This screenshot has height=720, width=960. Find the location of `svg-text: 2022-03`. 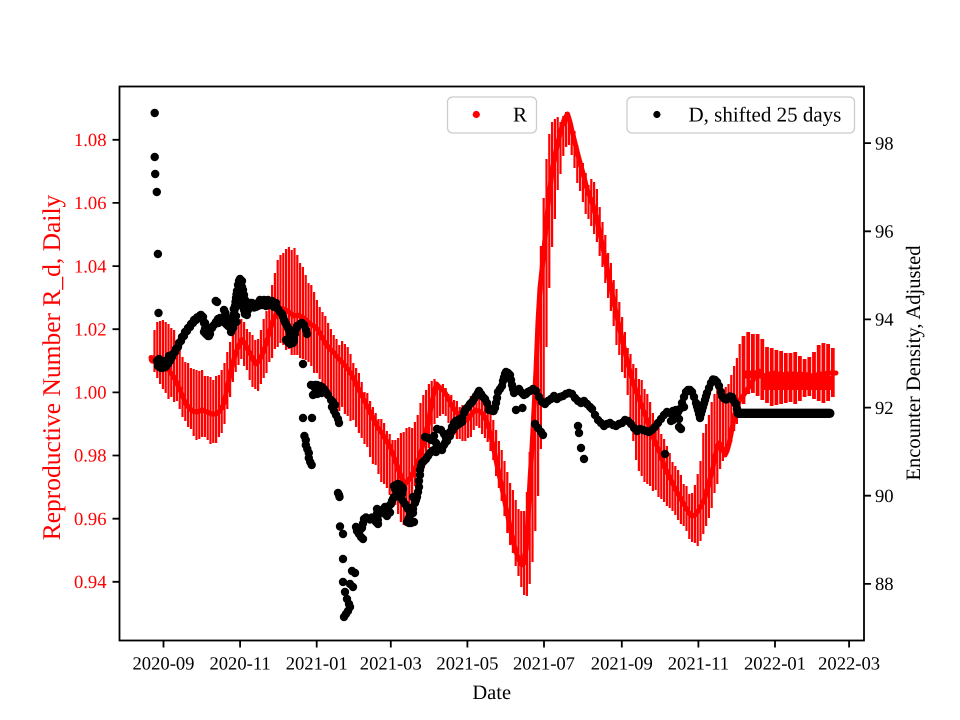

svg-text: 2022-03 is located at coordinates (849, 664).